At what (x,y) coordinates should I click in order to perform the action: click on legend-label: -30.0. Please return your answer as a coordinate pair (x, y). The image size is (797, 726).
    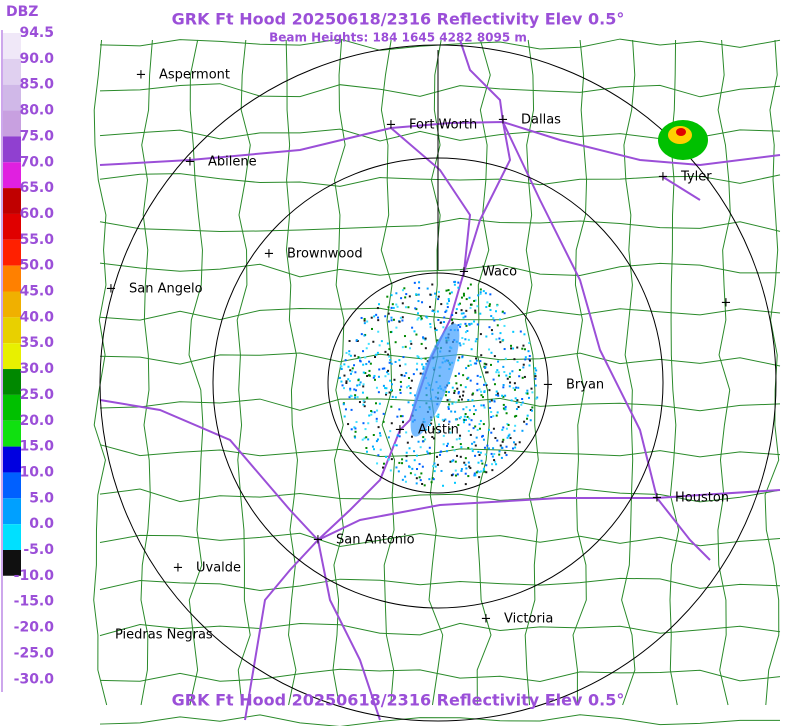
    Looking at the image, I should click on (34, 679).